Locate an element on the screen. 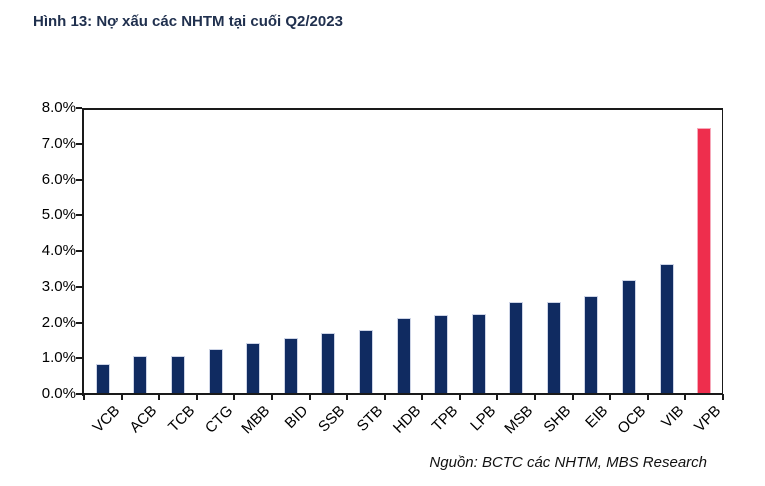  y-tick-label: 7.0% is located at coordinates (58, 143).